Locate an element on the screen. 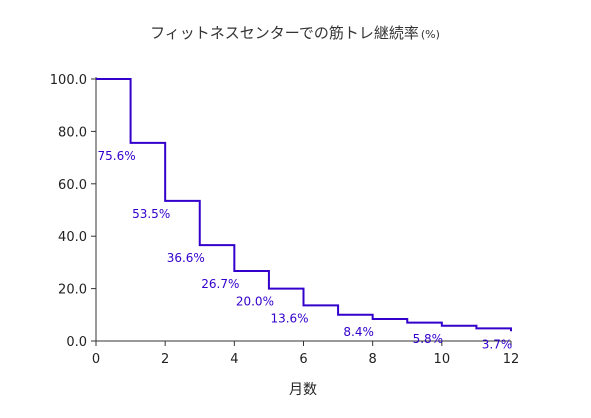 Image resolution: width=591 pixels, height=418 pixels. data-label: 8.4% is located at coordinates (358, 332).